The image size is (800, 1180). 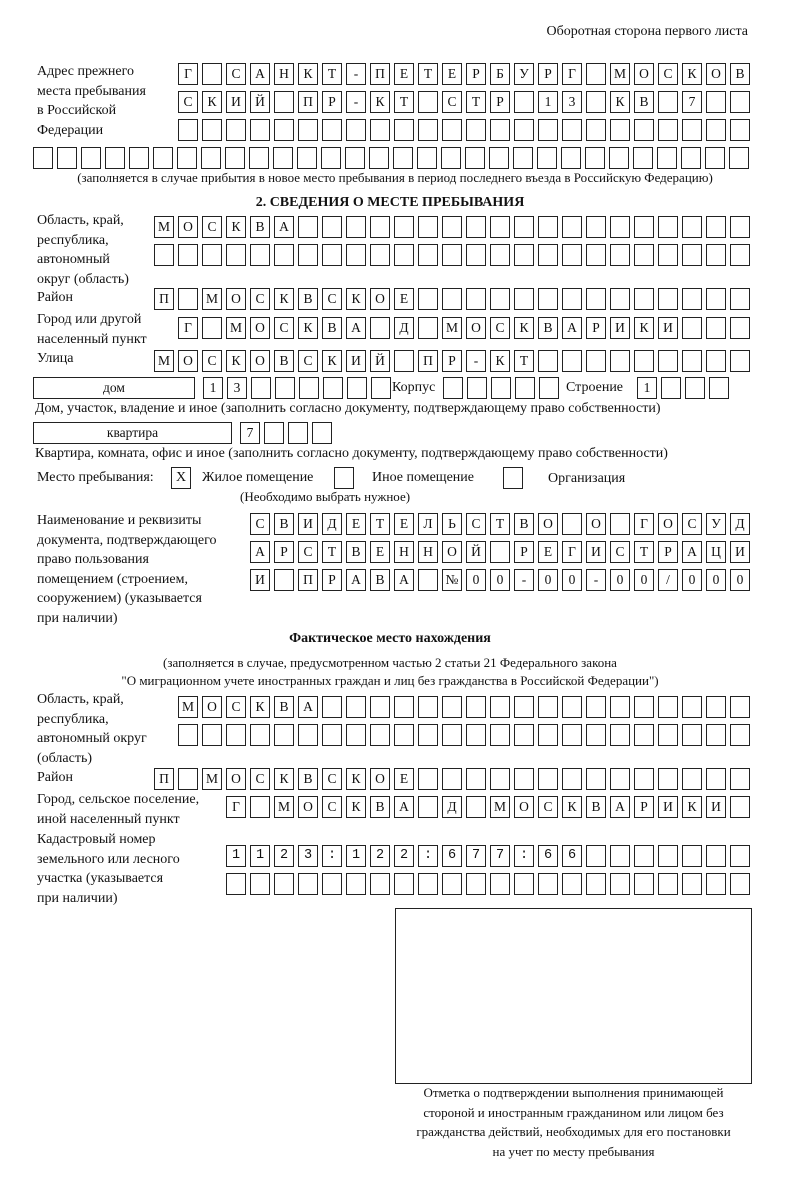 I want to click on char-cell: Ь, so click(x=452, y=524).